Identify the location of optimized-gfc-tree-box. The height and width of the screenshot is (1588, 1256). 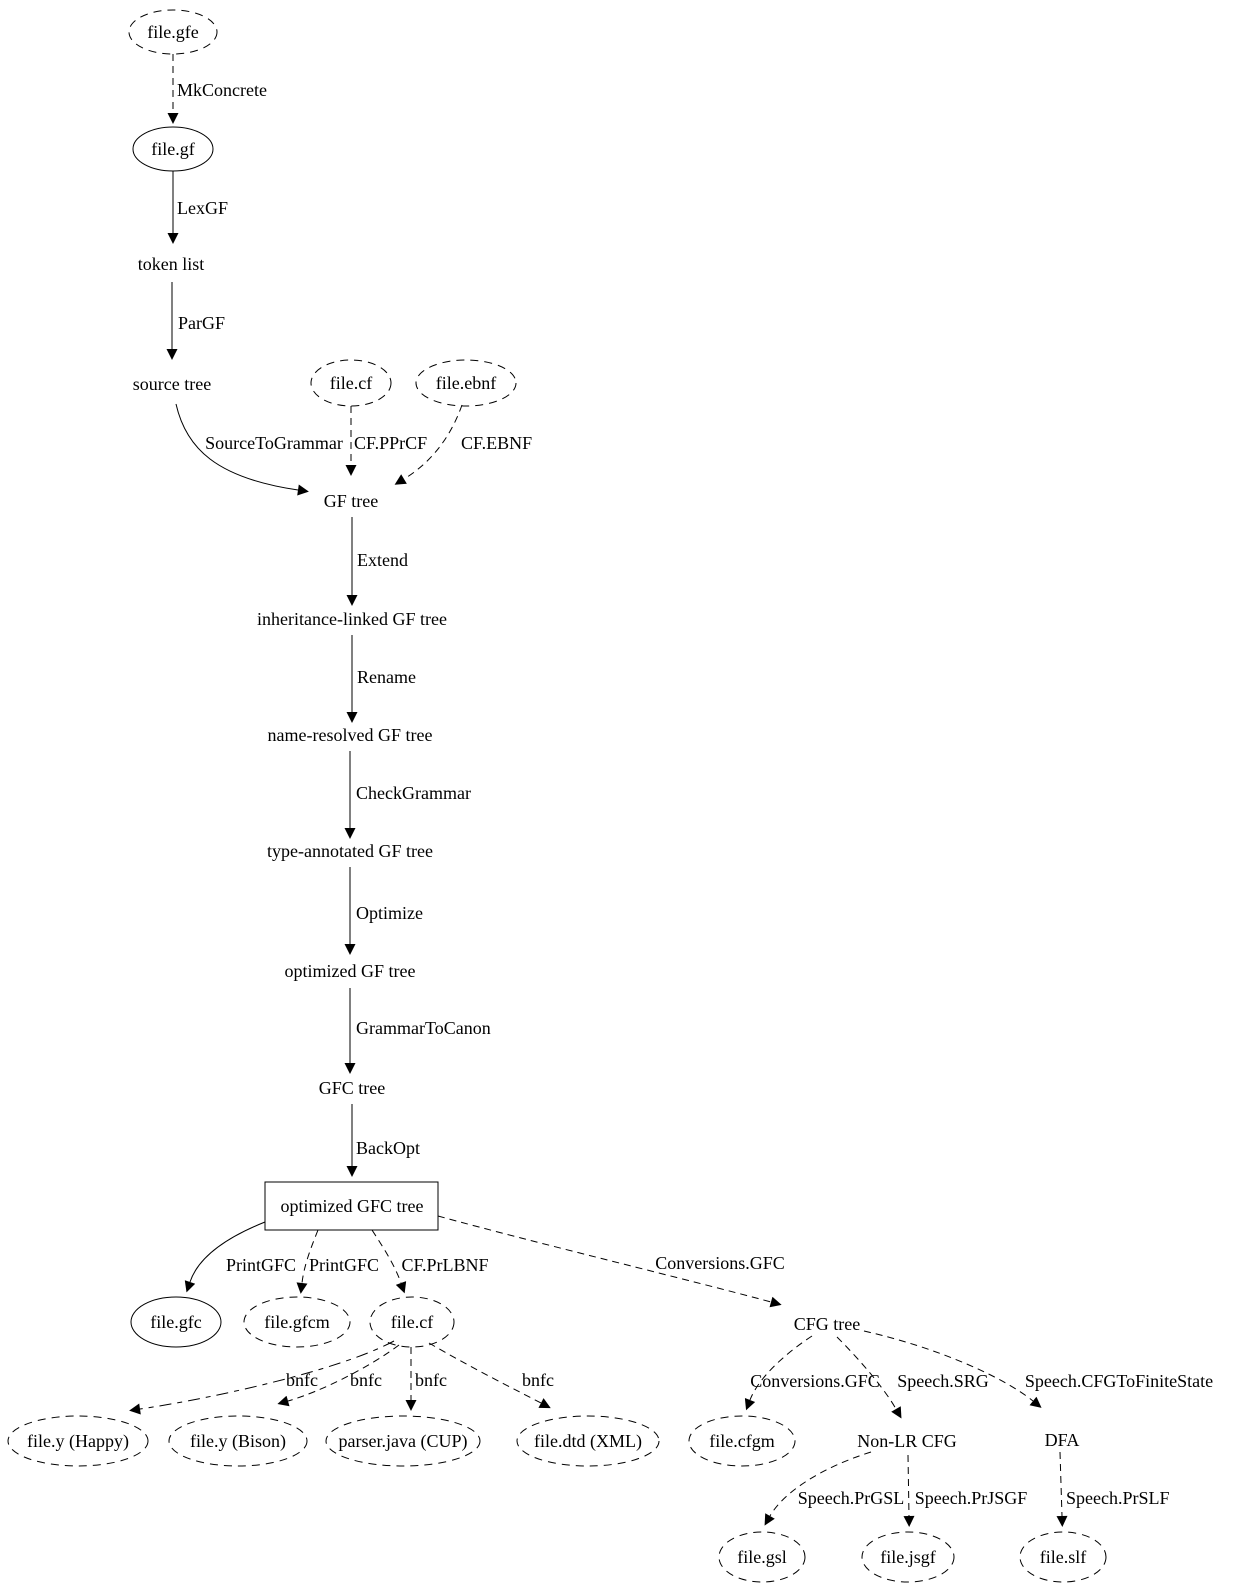
(351, 1206).